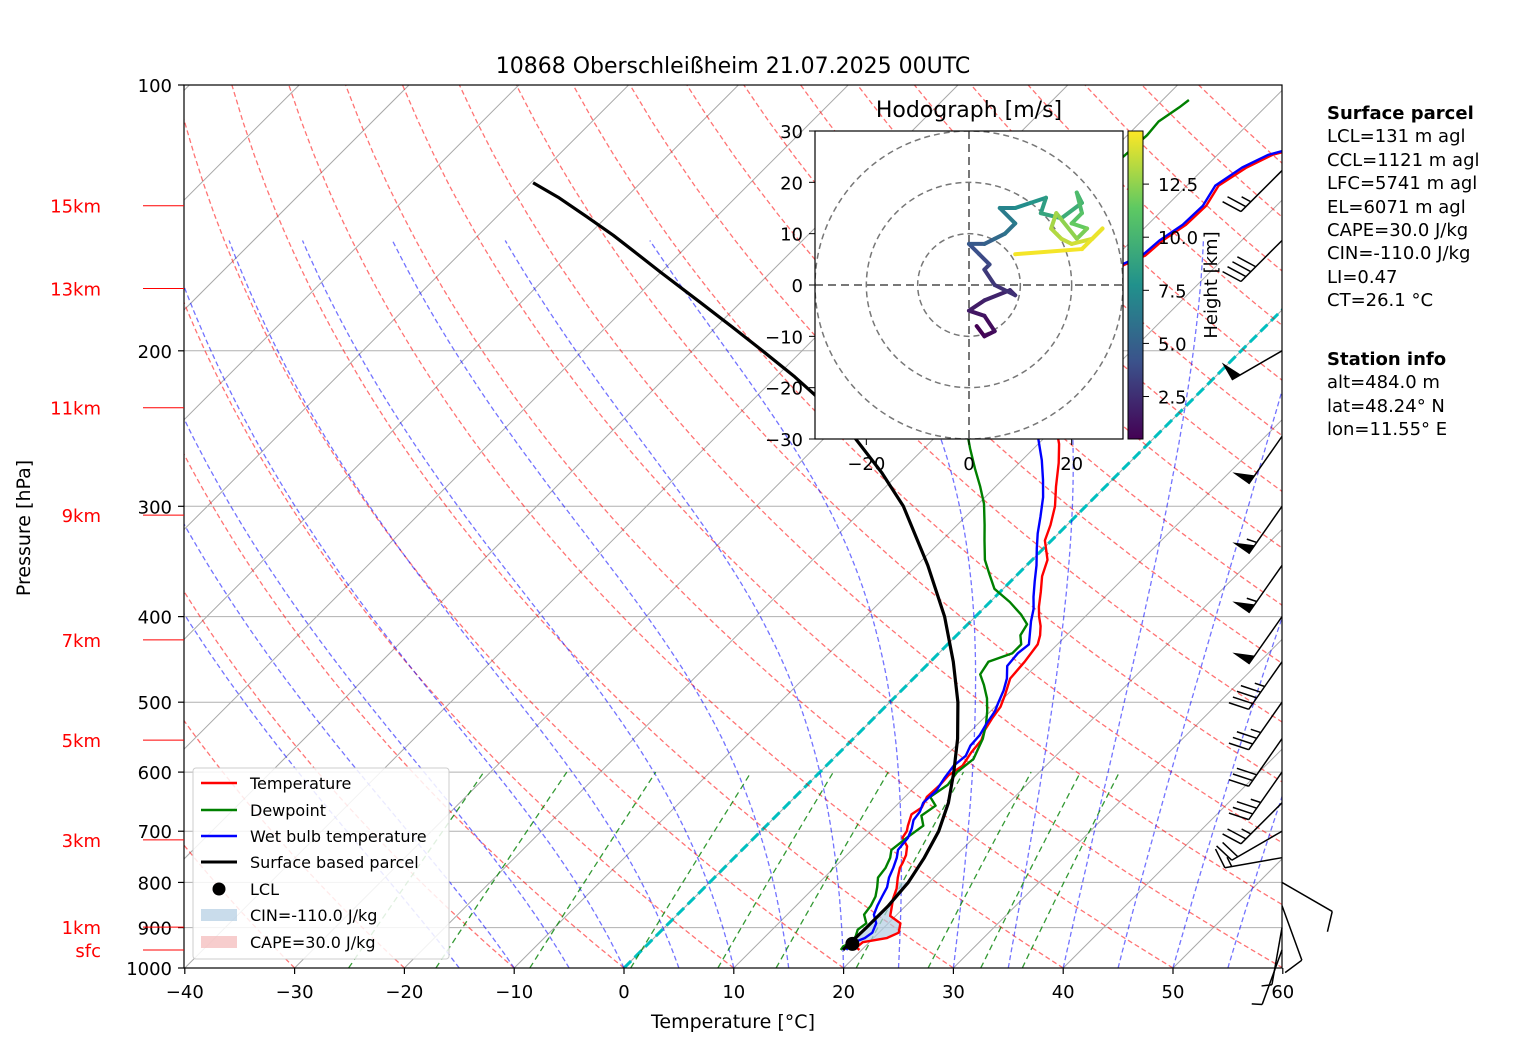 The height and width of the screenshot is (1058, 1517). What do you see at coordinates (1211, 284) in the screenshot?
I see `colorbar-label: Height [km]` at bounding box center [1211, 284].